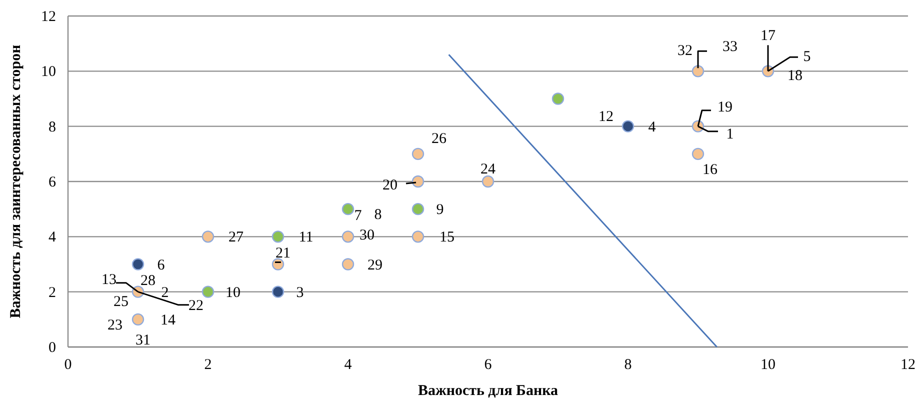 This screenshot has height=405, width=917. I want to click on annotation: 13, so click(109, 280).